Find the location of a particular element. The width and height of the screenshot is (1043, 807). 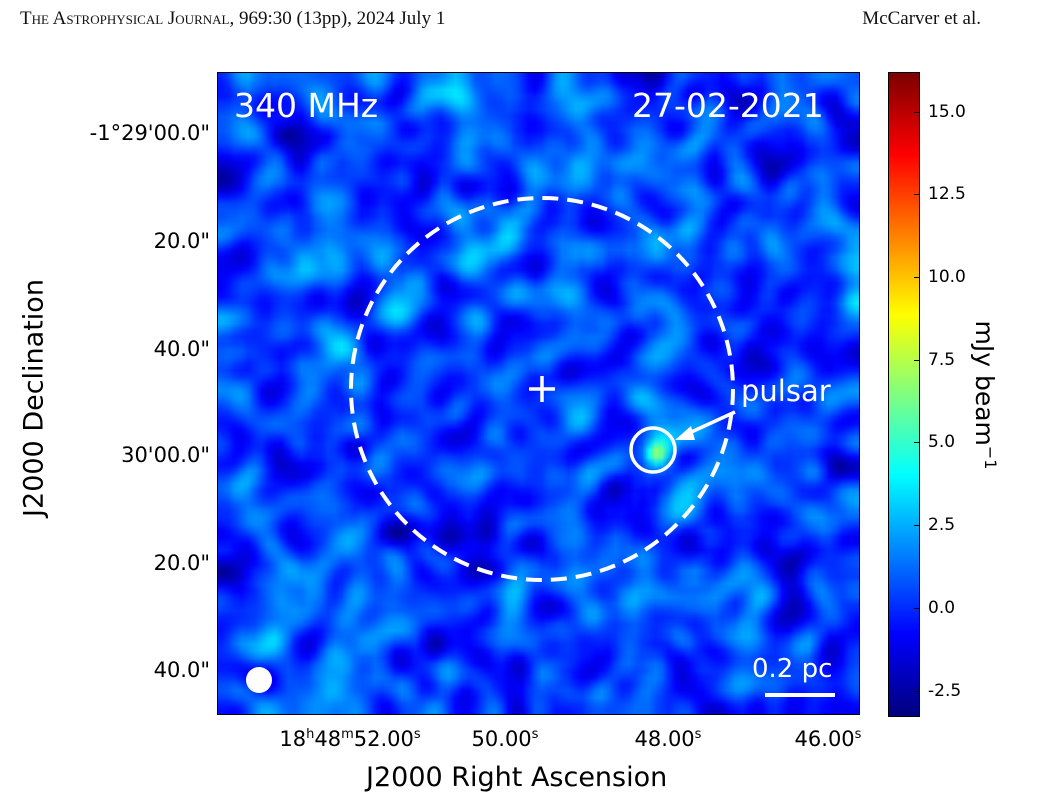

center-cross-icon is located at coordinates (542, 389).